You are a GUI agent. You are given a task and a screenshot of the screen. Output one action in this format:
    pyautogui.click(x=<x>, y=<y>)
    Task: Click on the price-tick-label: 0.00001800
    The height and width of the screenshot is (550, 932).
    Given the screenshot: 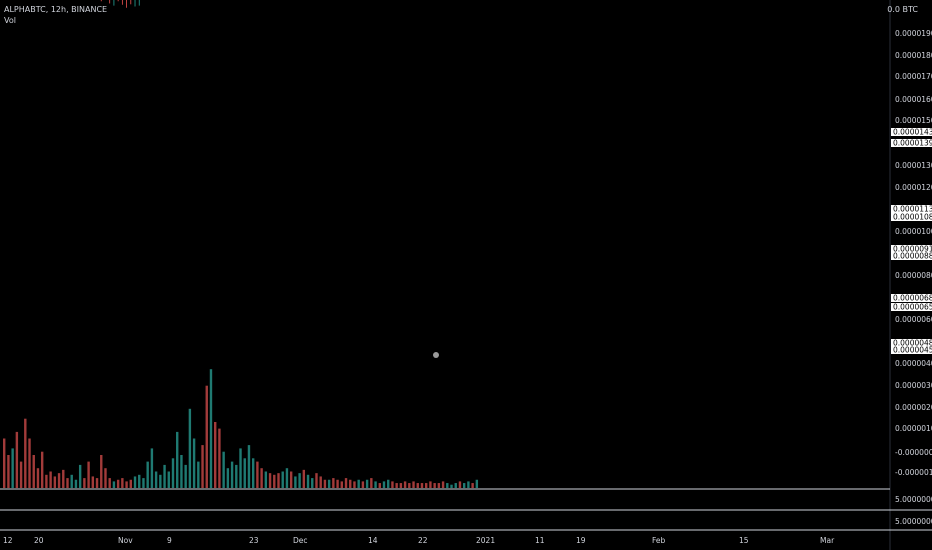 What is the action you would take?
    pyautogui.click(x=913, y=55)
    